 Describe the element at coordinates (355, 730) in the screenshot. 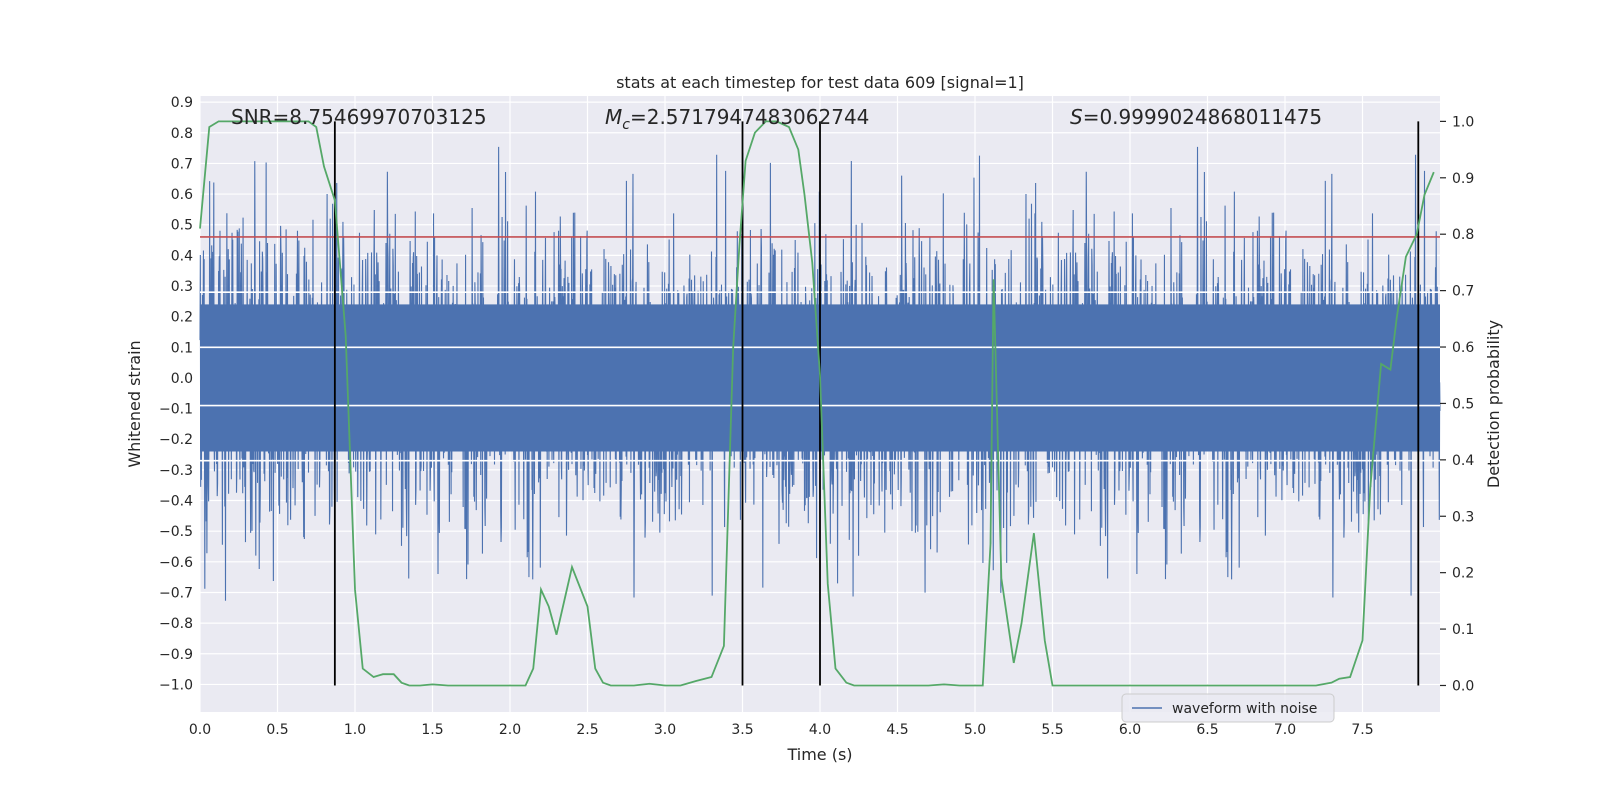

I see `x-tick-label-2: 1.0` at that location.